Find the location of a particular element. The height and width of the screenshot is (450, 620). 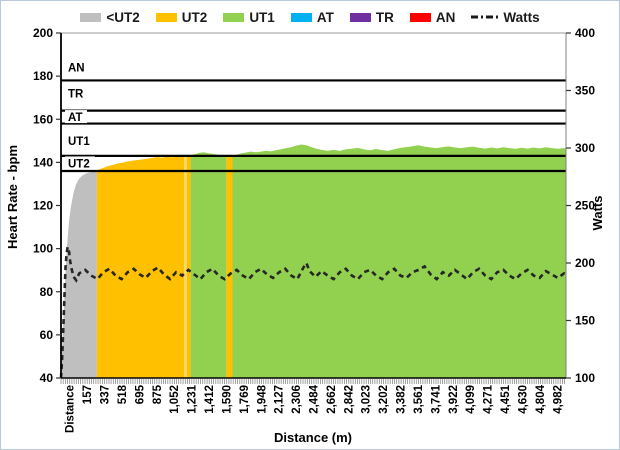

x-category-label: 4,630 is located at coordinates (523, 399).